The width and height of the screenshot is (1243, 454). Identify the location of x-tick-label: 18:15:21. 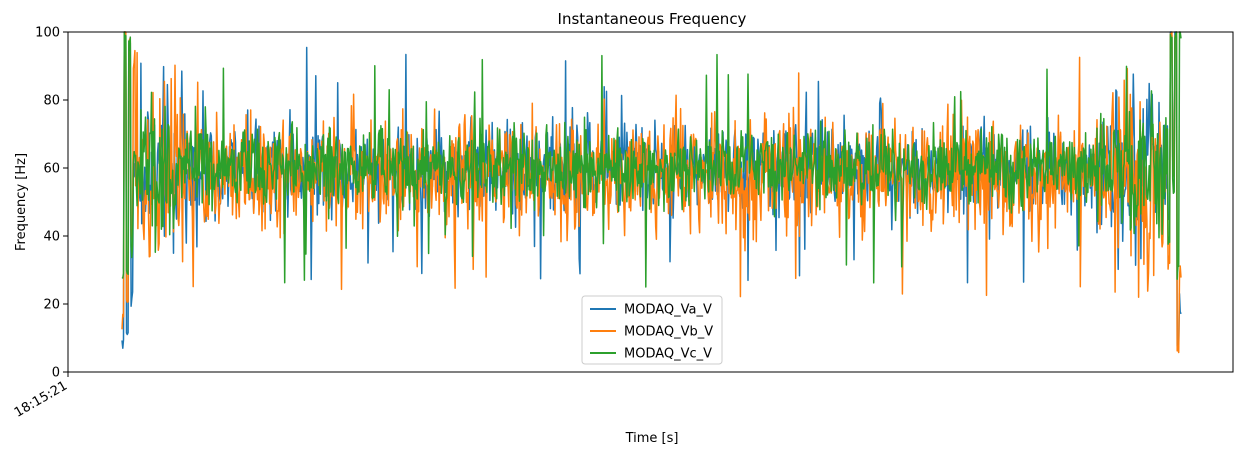
(41, 399).